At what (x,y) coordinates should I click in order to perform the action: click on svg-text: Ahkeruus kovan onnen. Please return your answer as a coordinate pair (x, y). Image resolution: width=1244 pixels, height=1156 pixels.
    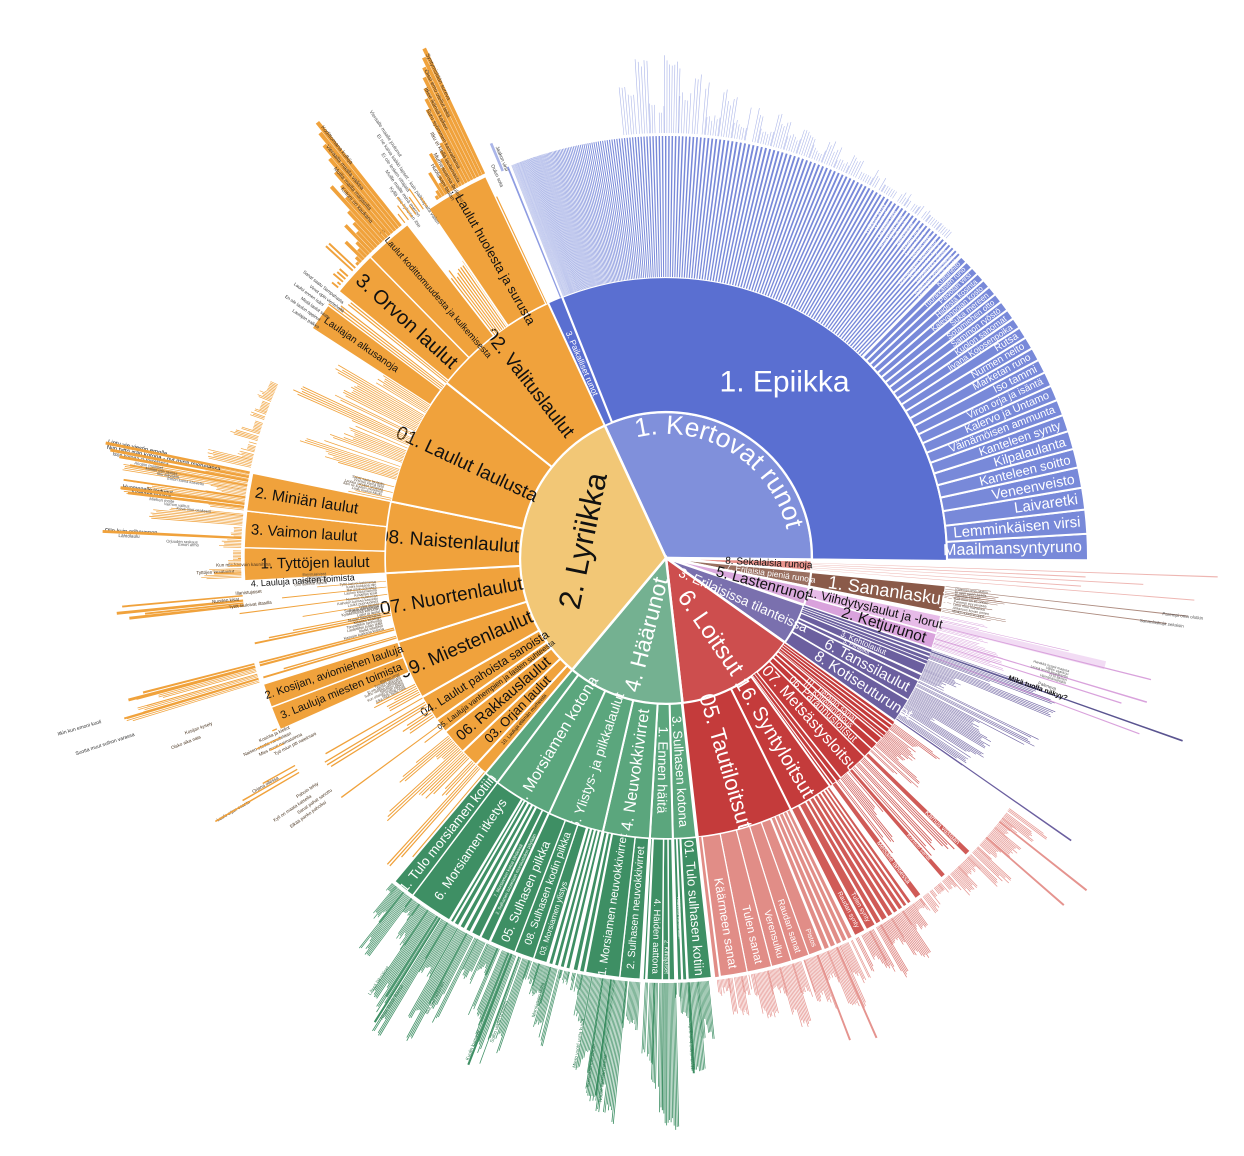
    Looking at the image, I should click on (970, 611).